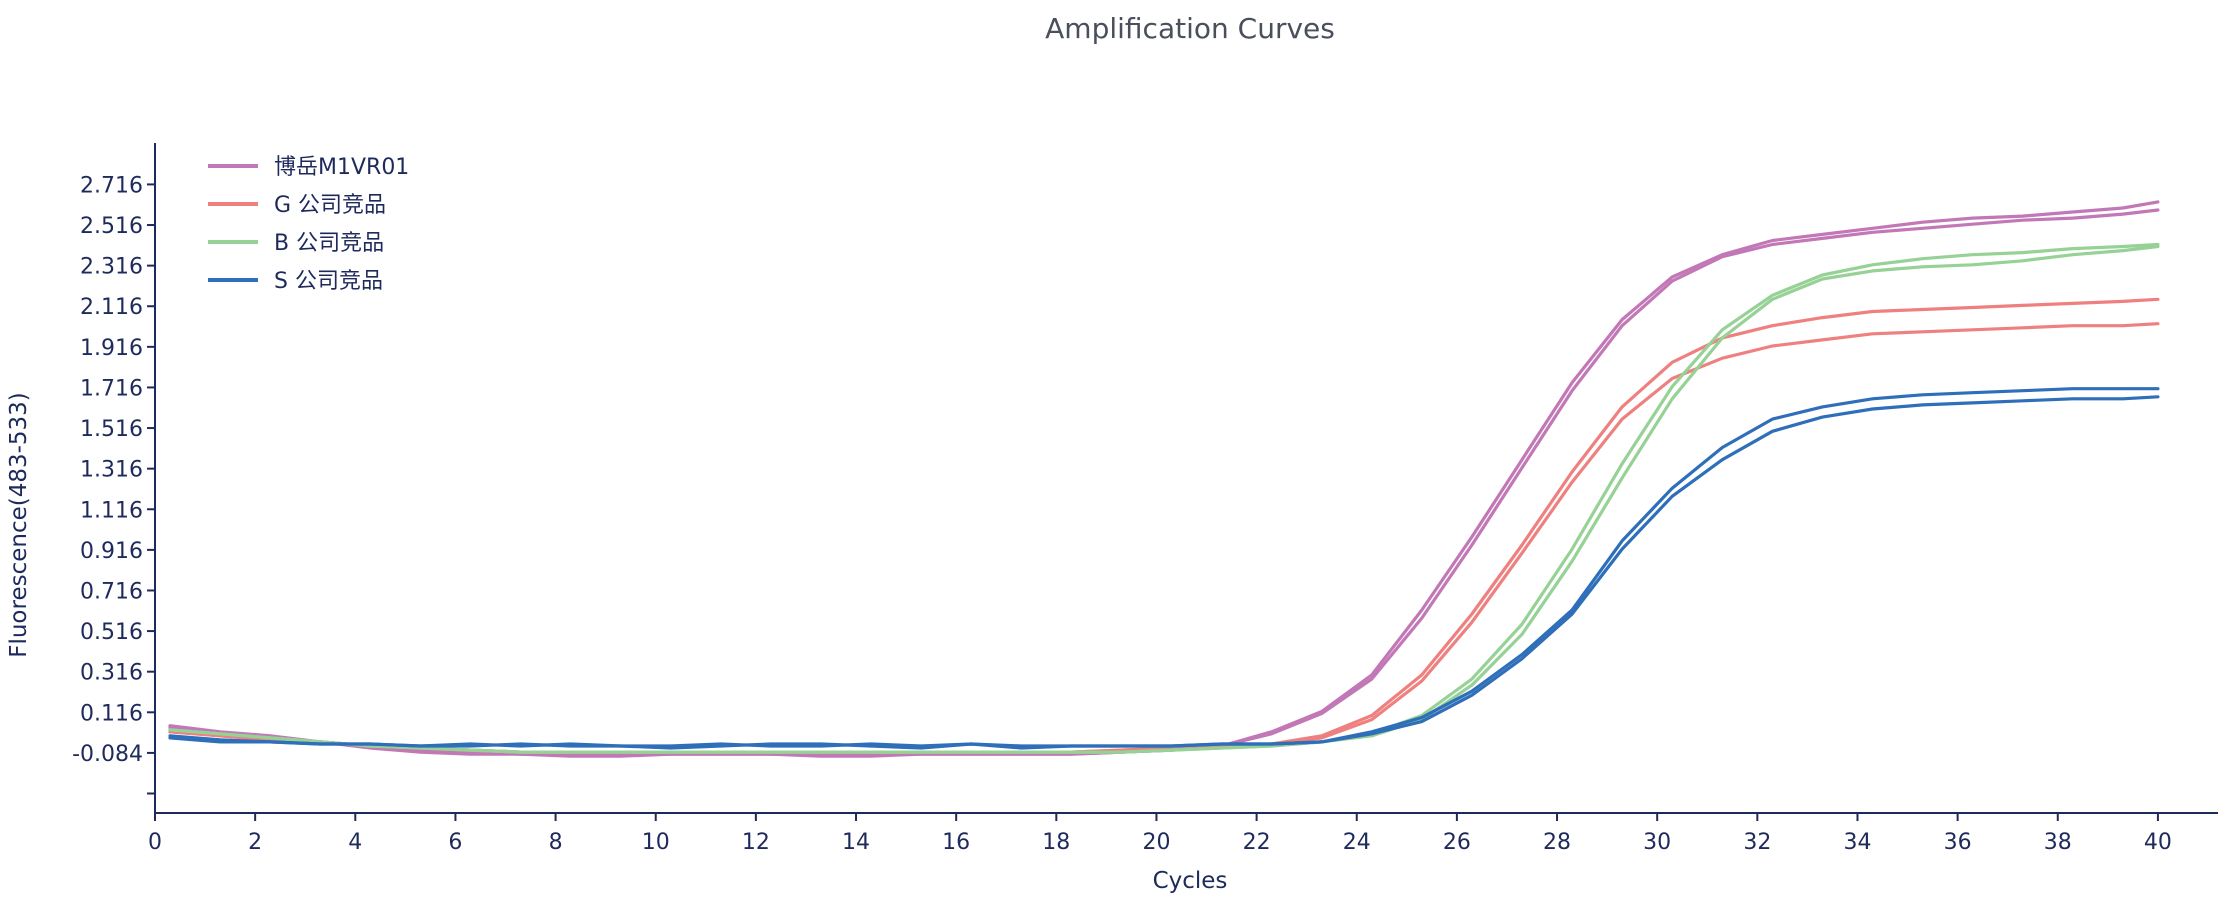  What do you see at coordinates (255, 842) in the screenshot?
I see `x-tick-label: 2` at bounding box center [255, 842].